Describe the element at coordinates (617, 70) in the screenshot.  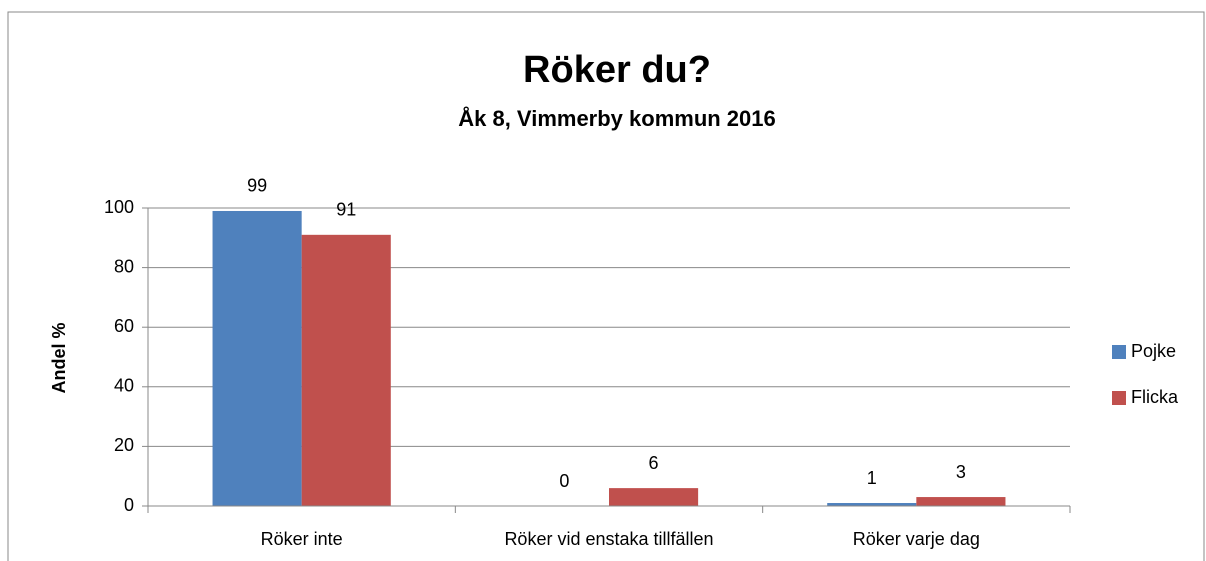
I see `chart-title: Röker du?` at that location.